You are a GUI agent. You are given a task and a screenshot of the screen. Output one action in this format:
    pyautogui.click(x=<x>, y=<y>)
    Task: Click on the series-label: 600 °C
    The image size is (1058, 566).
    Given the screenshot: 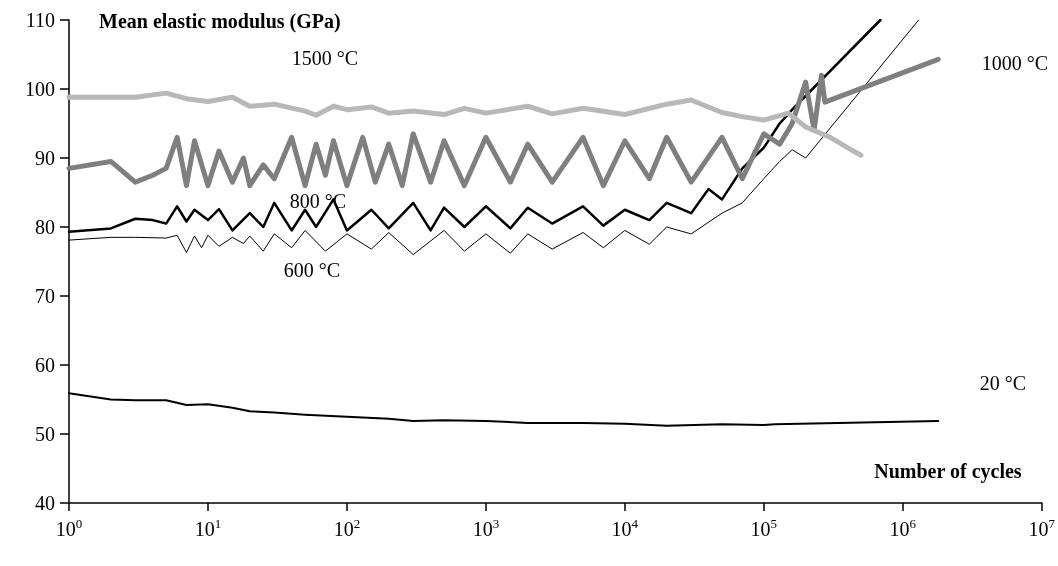 What is the action you would take?
    pyautogui.click(x=312, y=270)
    